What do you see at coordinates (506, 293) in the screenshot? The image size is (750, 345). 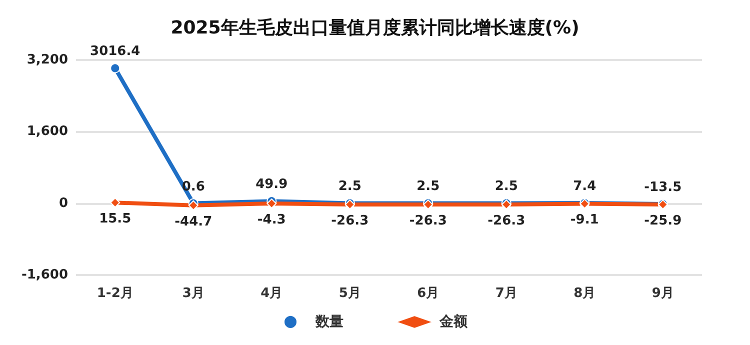 I see `x-tick-label: 7月` at bounding box center [506, 293].